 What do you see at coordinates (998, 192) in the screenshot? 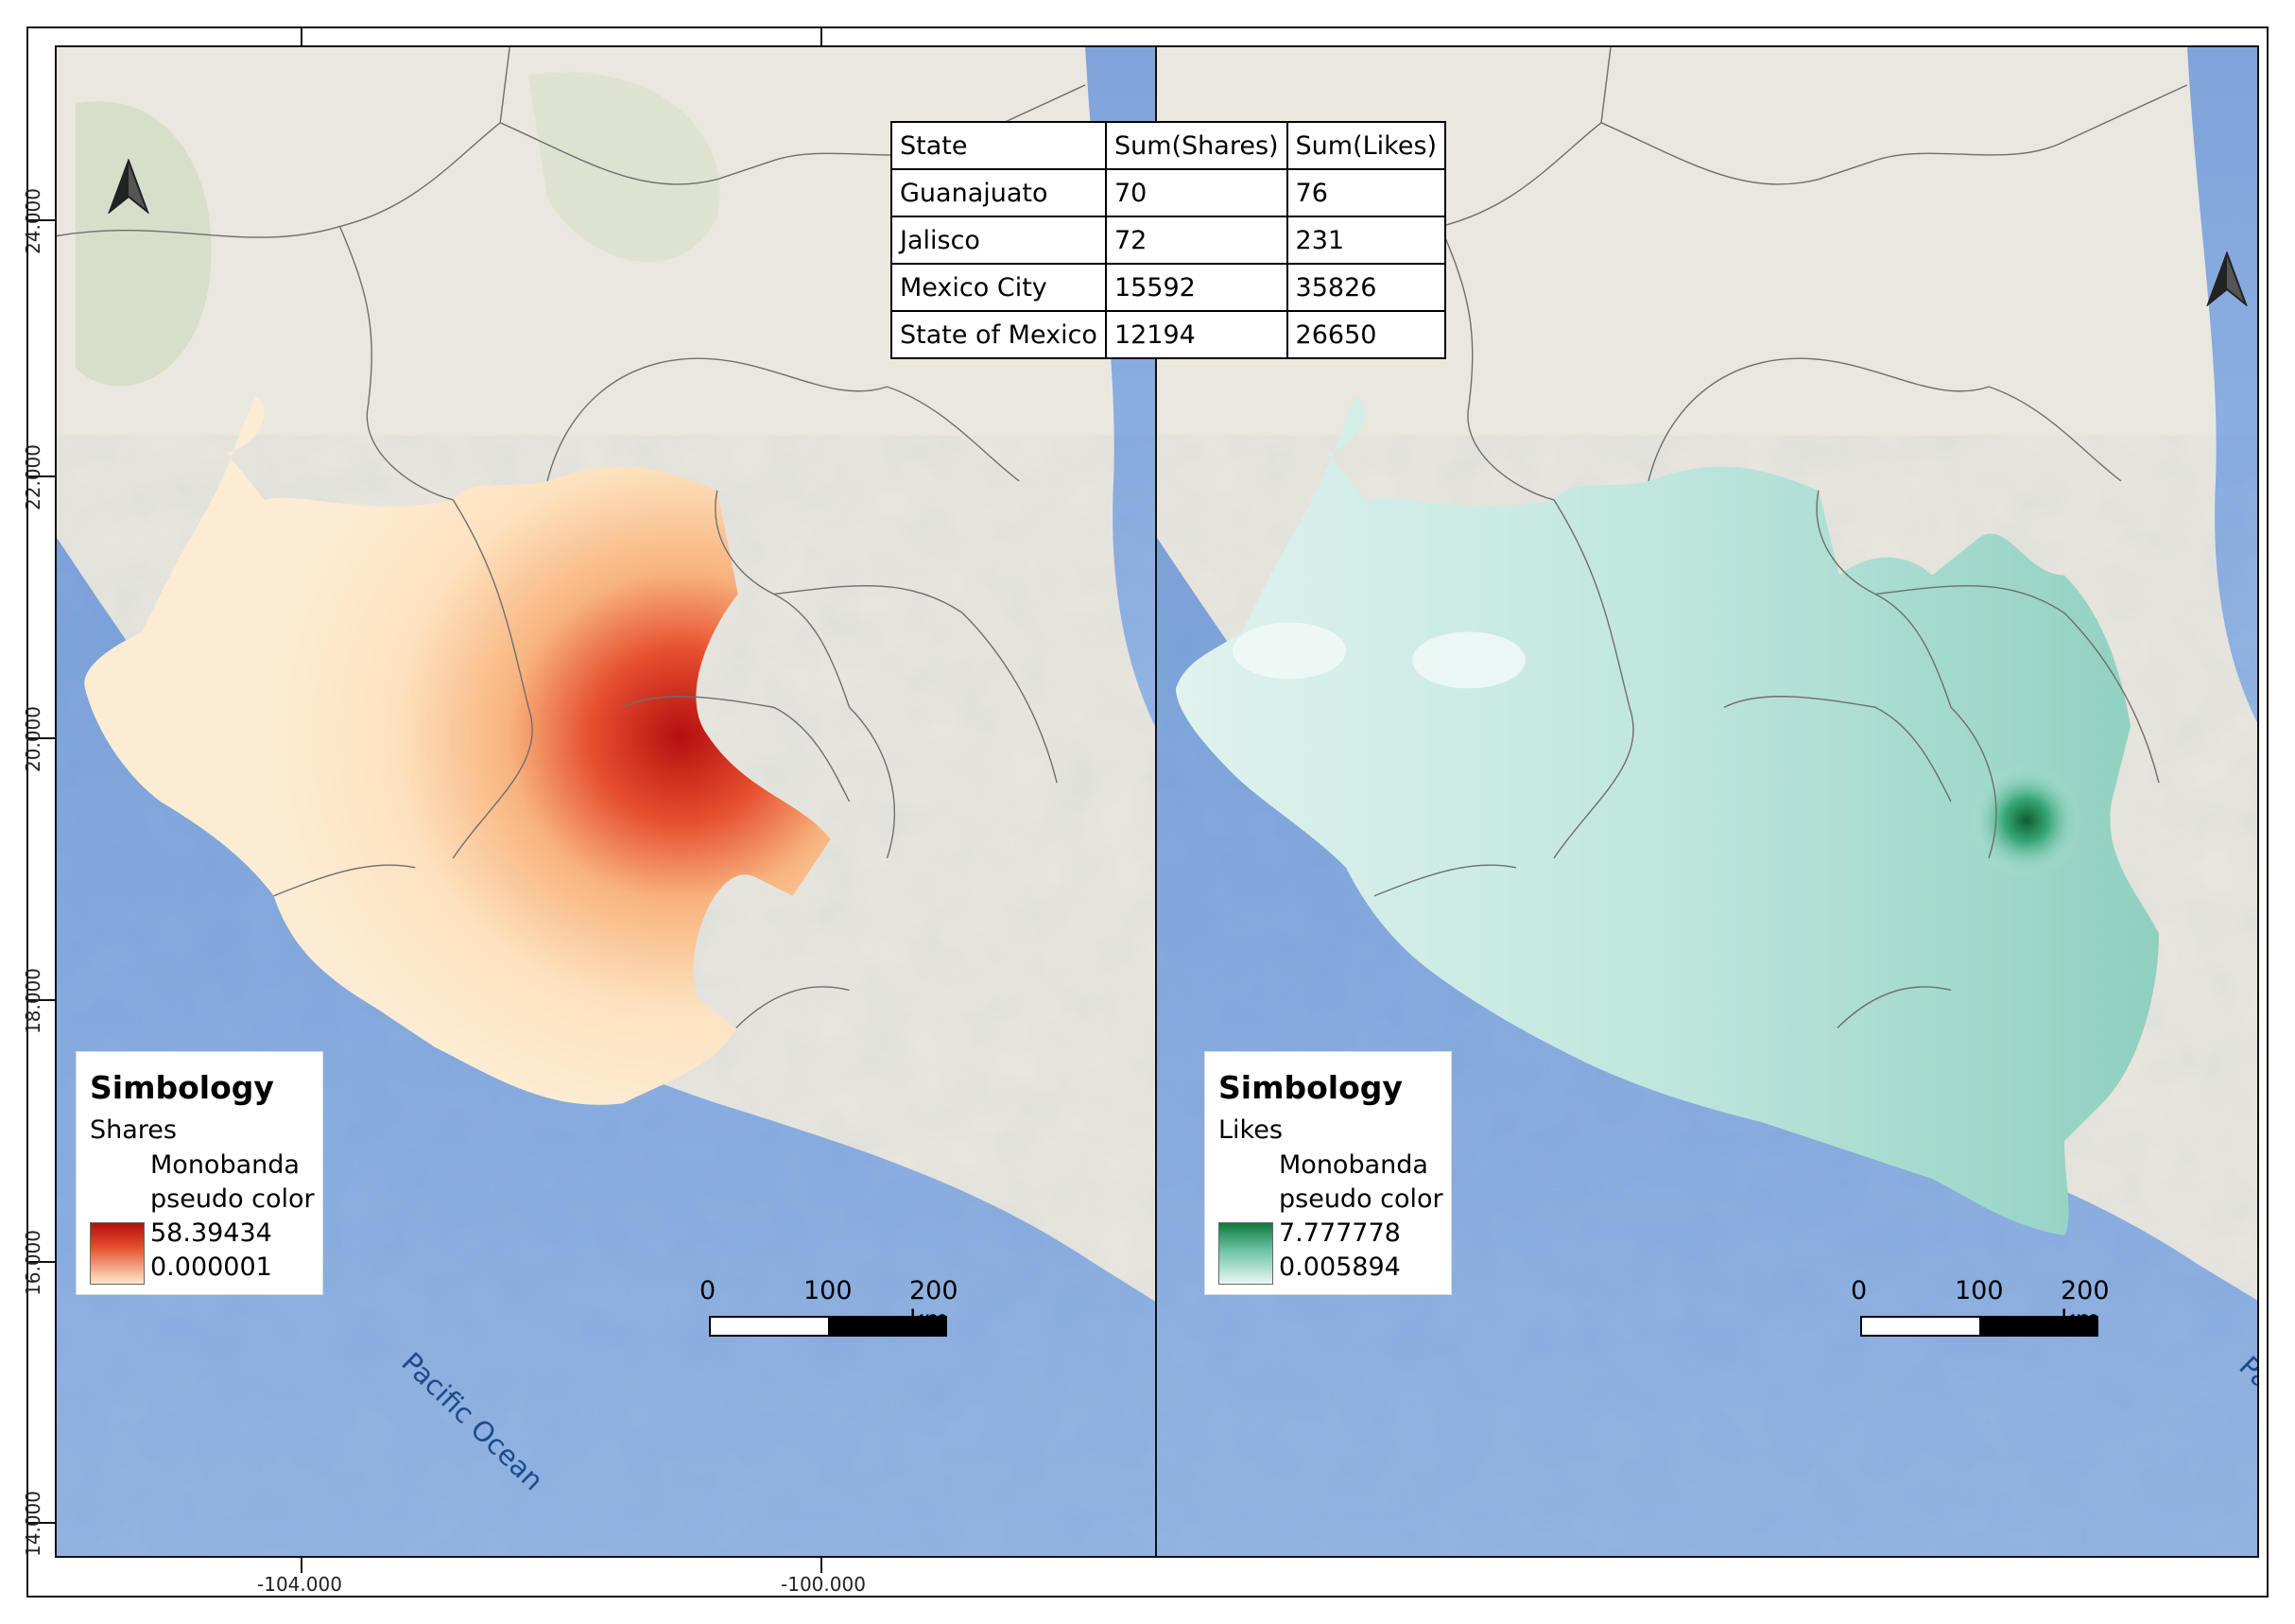
I see `table-cell: Guanajuato` at bounding box center [998, 192].